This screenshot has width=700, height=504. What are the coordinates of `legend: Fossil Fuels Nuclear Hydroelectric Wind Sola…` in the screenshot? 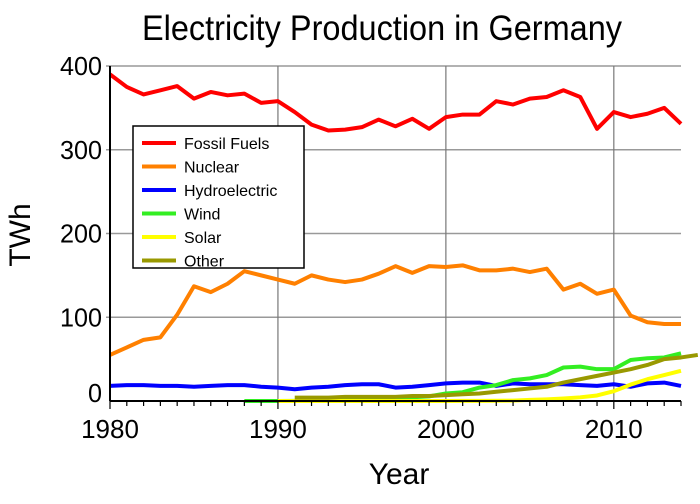 It's located at (218, 198).